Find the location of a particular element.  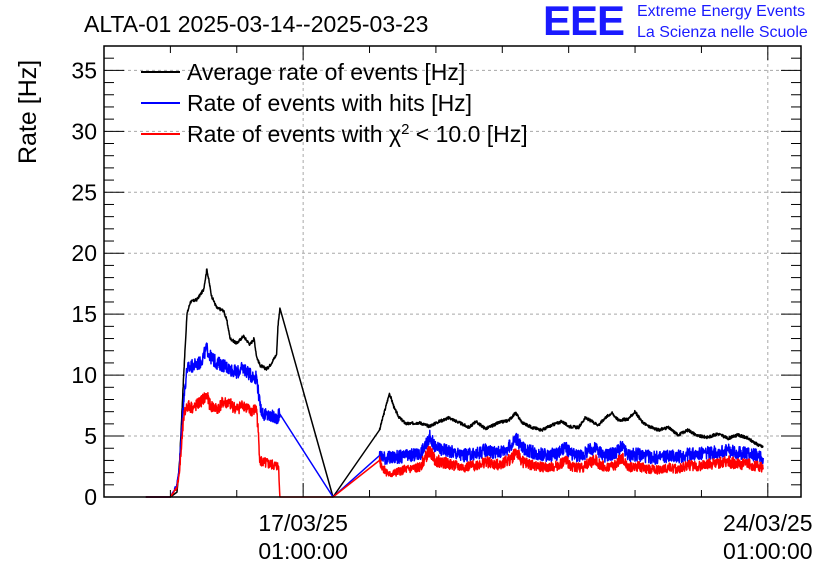

eee-logo: EEE is located at coordinates (584, 22).